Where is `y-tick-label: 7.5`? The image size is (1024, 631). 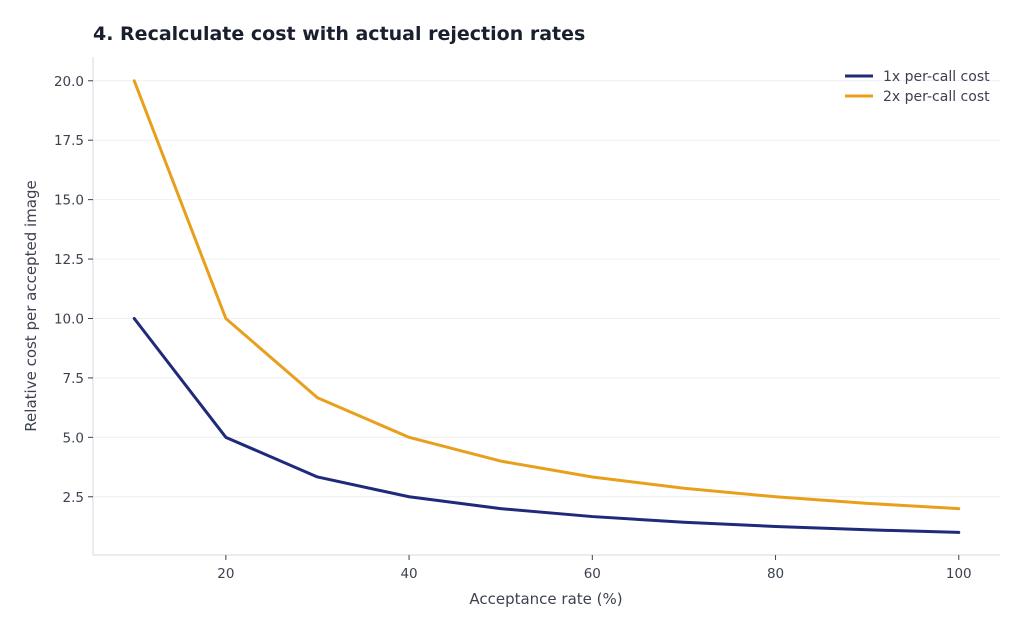
y-tick-label: 7.5 is located at coordinates (73, 379).